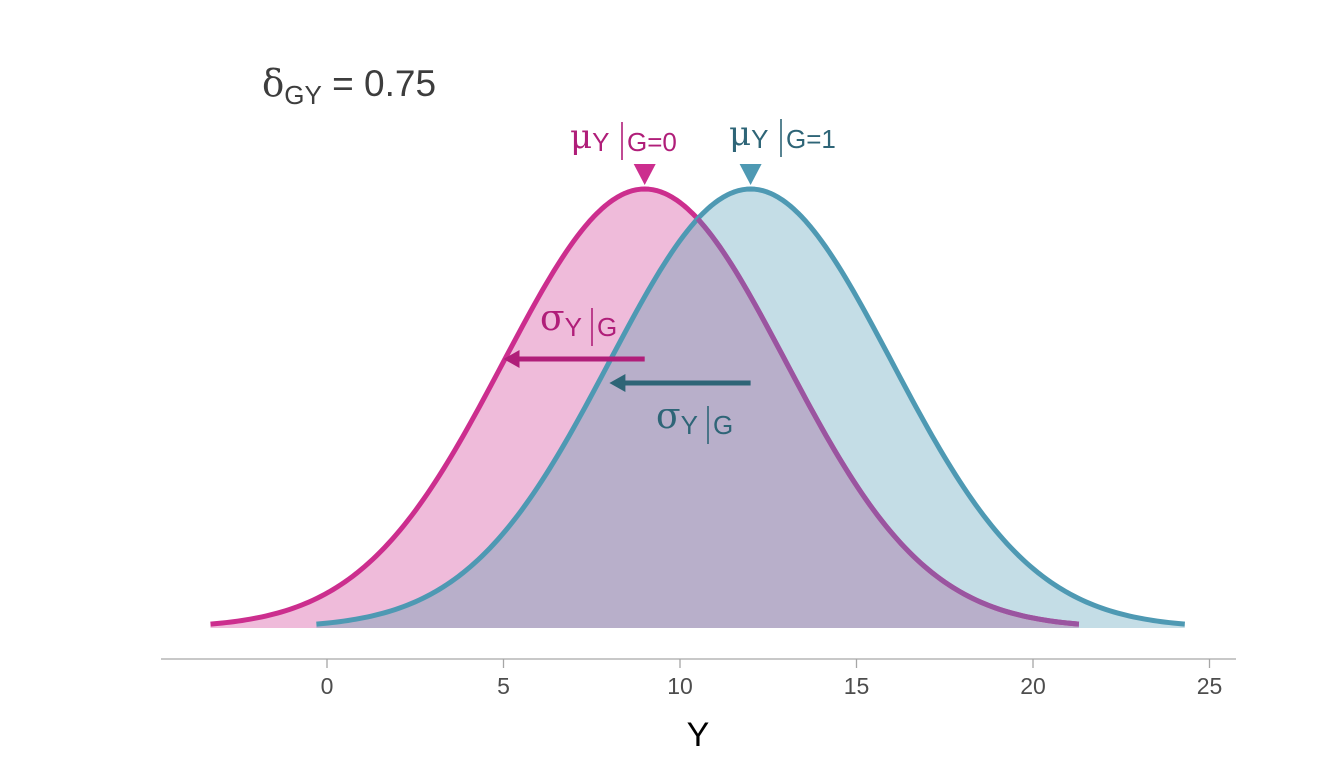 This screenshot has width=1344, height=768. Describe the element at coordinates (607, 327) in the screenshot. I see `sigma-g0-condition: G` at that location.